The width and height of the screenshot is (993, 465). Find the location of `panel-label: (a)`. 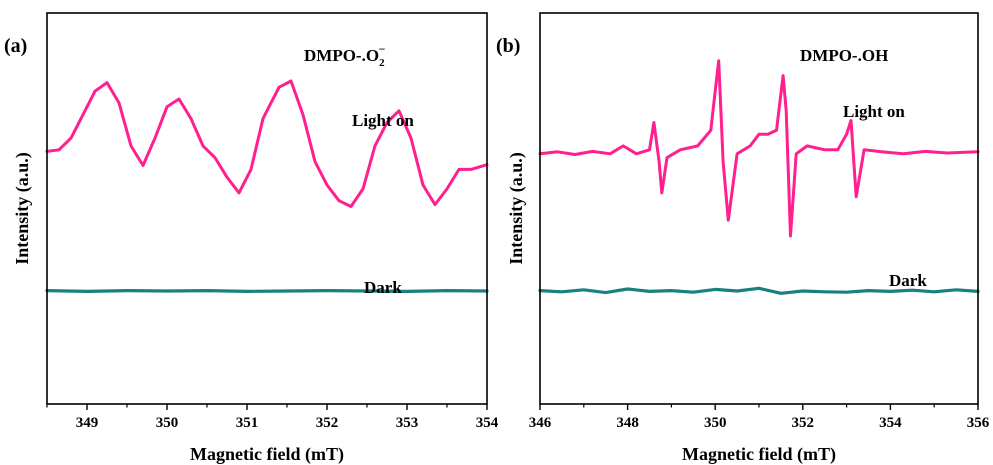

panel-label: (a) is located at coordinates (15, 46).